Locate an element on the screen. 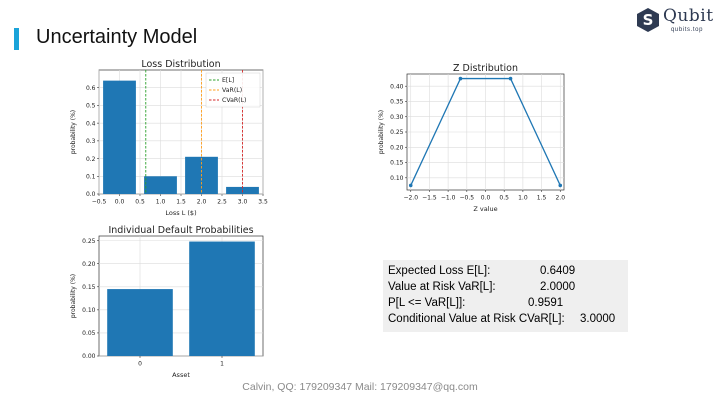 This screenshot has height=405, width=720. brand-logo: S Qubit qubits.top is located at coordinates (677, 21).